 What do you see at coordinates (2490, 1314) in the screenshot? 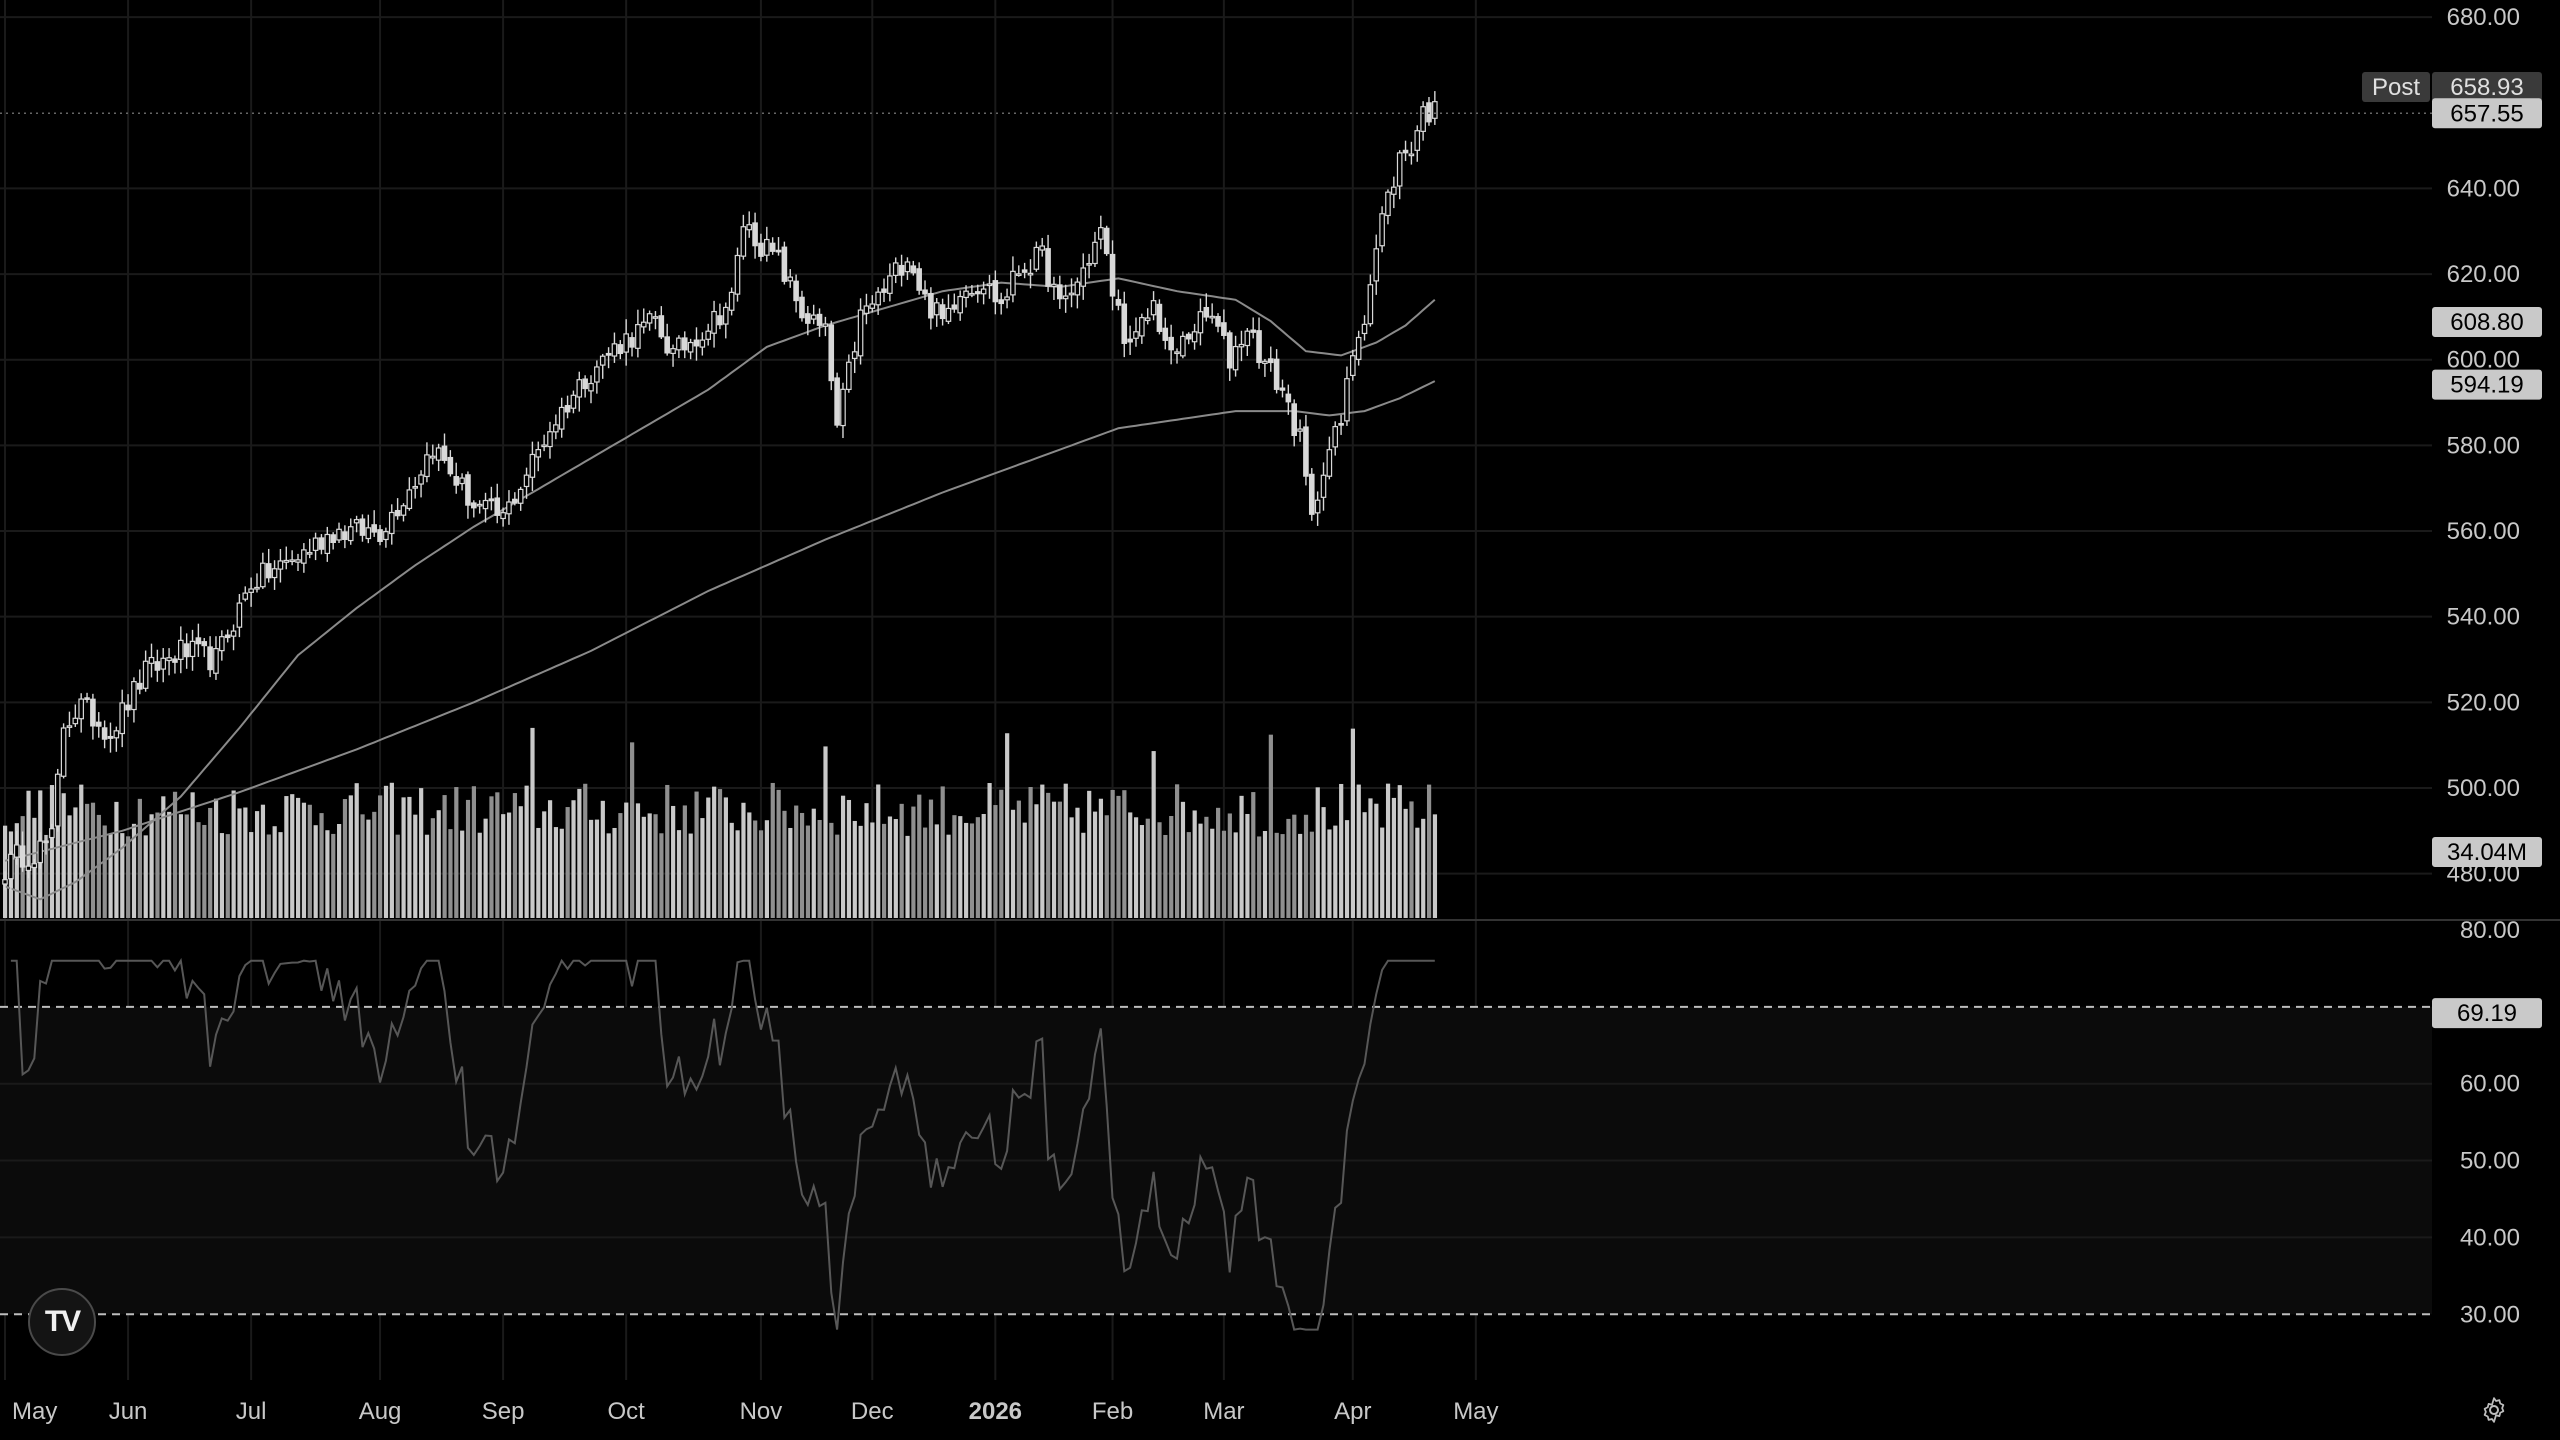
I see `rsi-tick-label: 30.00` at bounding box center [2490, 1314].